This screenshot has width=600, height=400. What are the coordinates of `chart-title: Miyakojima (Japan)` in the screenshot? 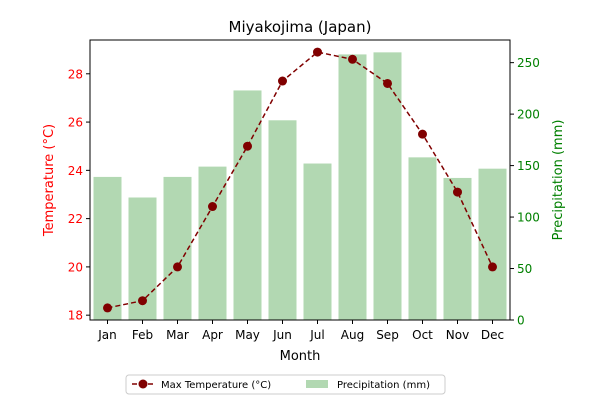 It's located at (300, 27).